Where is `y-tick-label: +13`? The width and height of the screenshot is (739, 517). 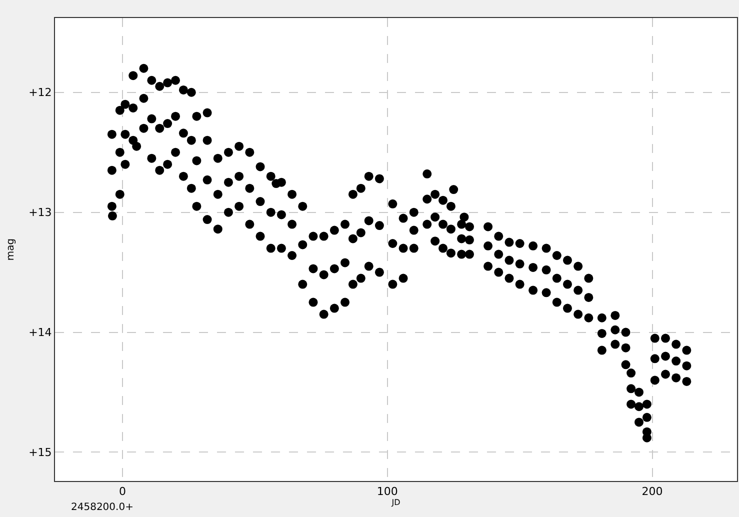 y-tick-label: +13 is located at coordinates (40, 213).